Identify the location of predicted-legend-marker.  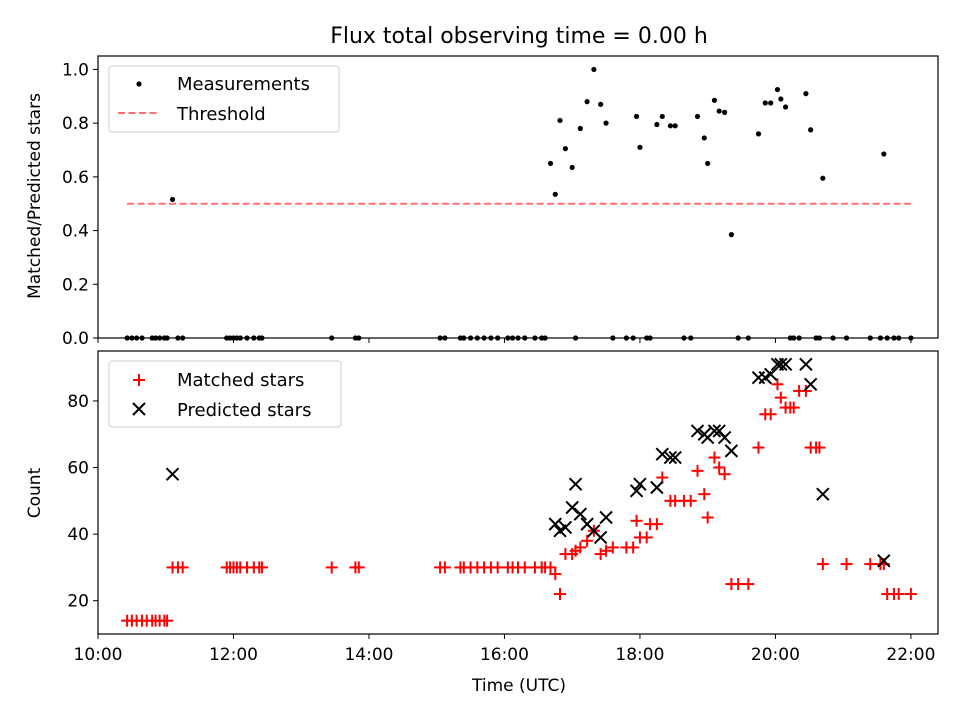
(139, 409).